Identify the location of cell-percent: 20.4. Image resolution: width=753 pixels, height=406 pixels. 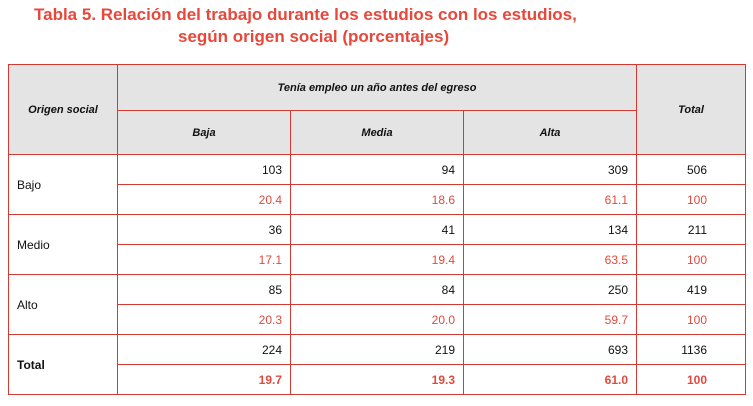
(204, 199).